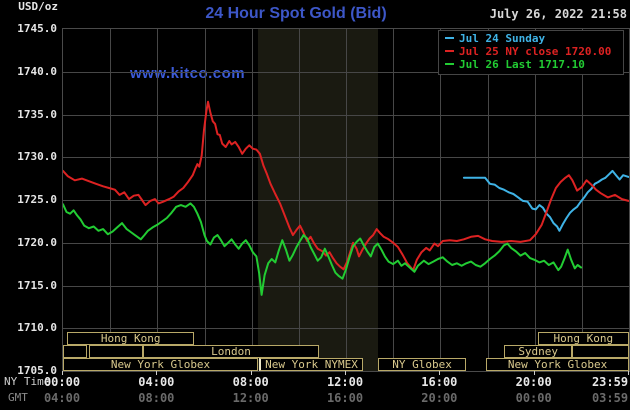  Describe the element at coordinates (535, 51) in the screenshot. I see `legend-label: Jul 25 NY close 1720.00` at that location.